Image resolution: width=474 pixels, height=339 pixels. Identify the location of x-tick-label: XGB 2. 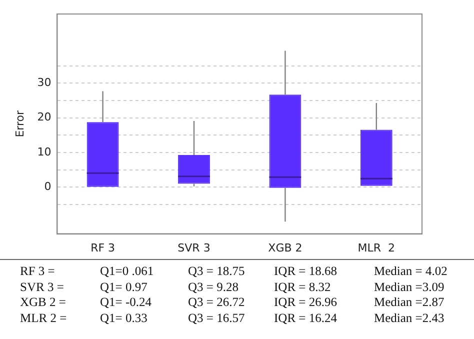
(285, 247).